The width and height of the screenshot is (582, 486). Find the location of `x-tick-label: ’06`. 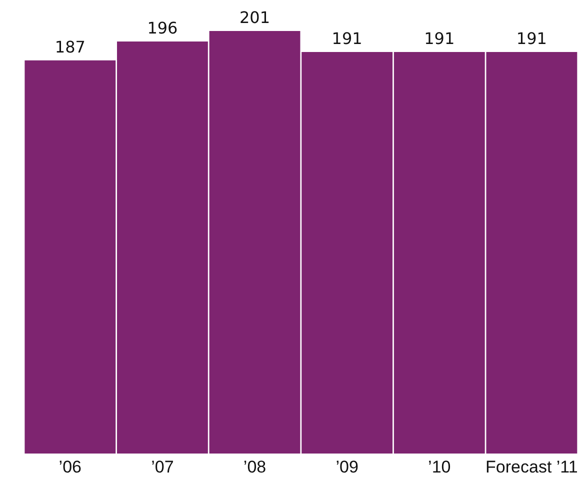

x-tick-label: ’06 is located at coordinates (70, 466).